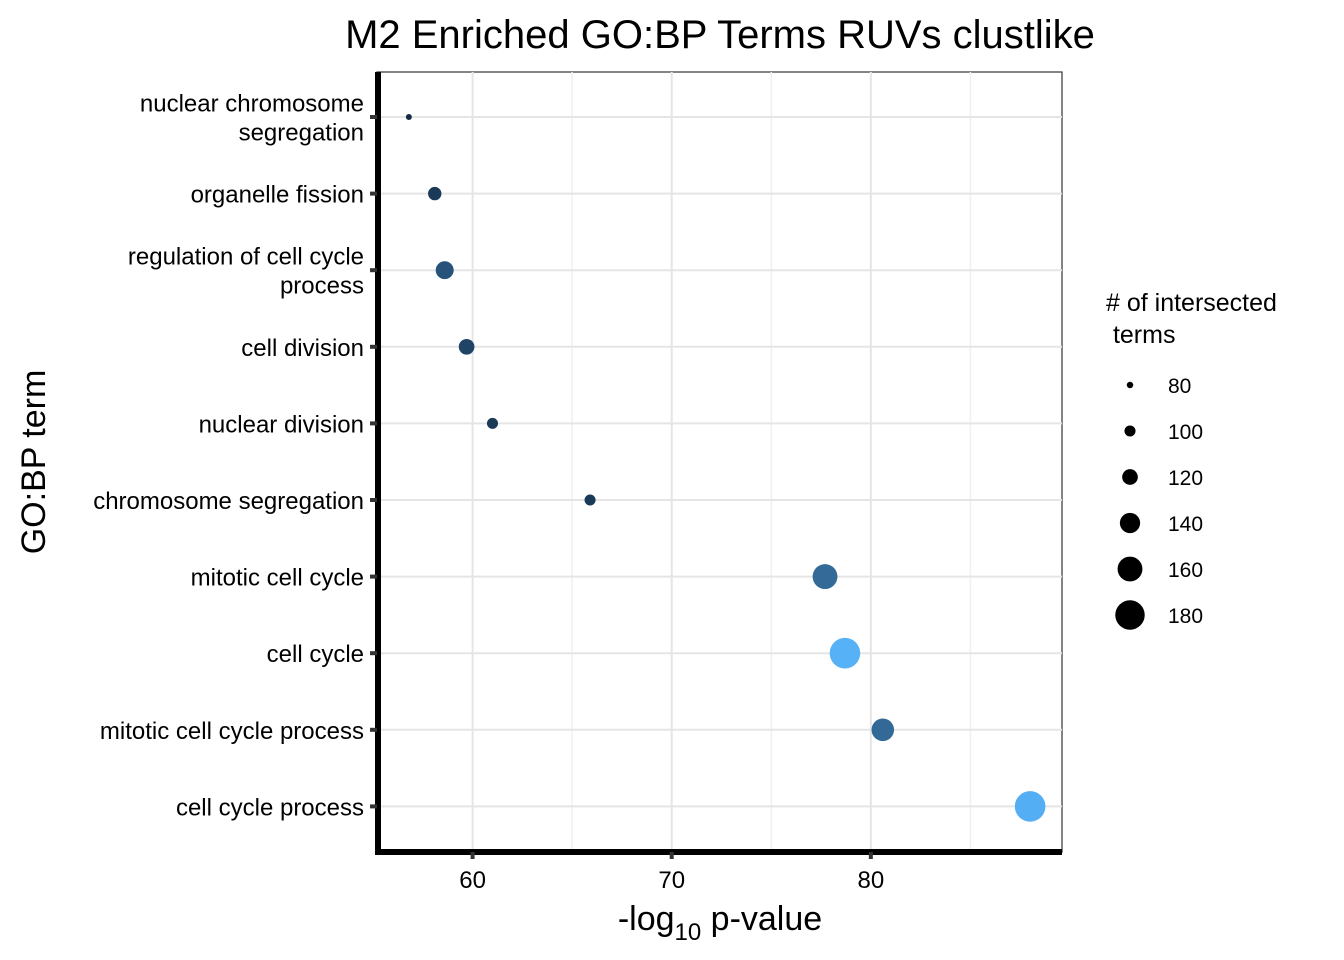  I want to click on y-tick-label: cell cycle, so click(315, 654).